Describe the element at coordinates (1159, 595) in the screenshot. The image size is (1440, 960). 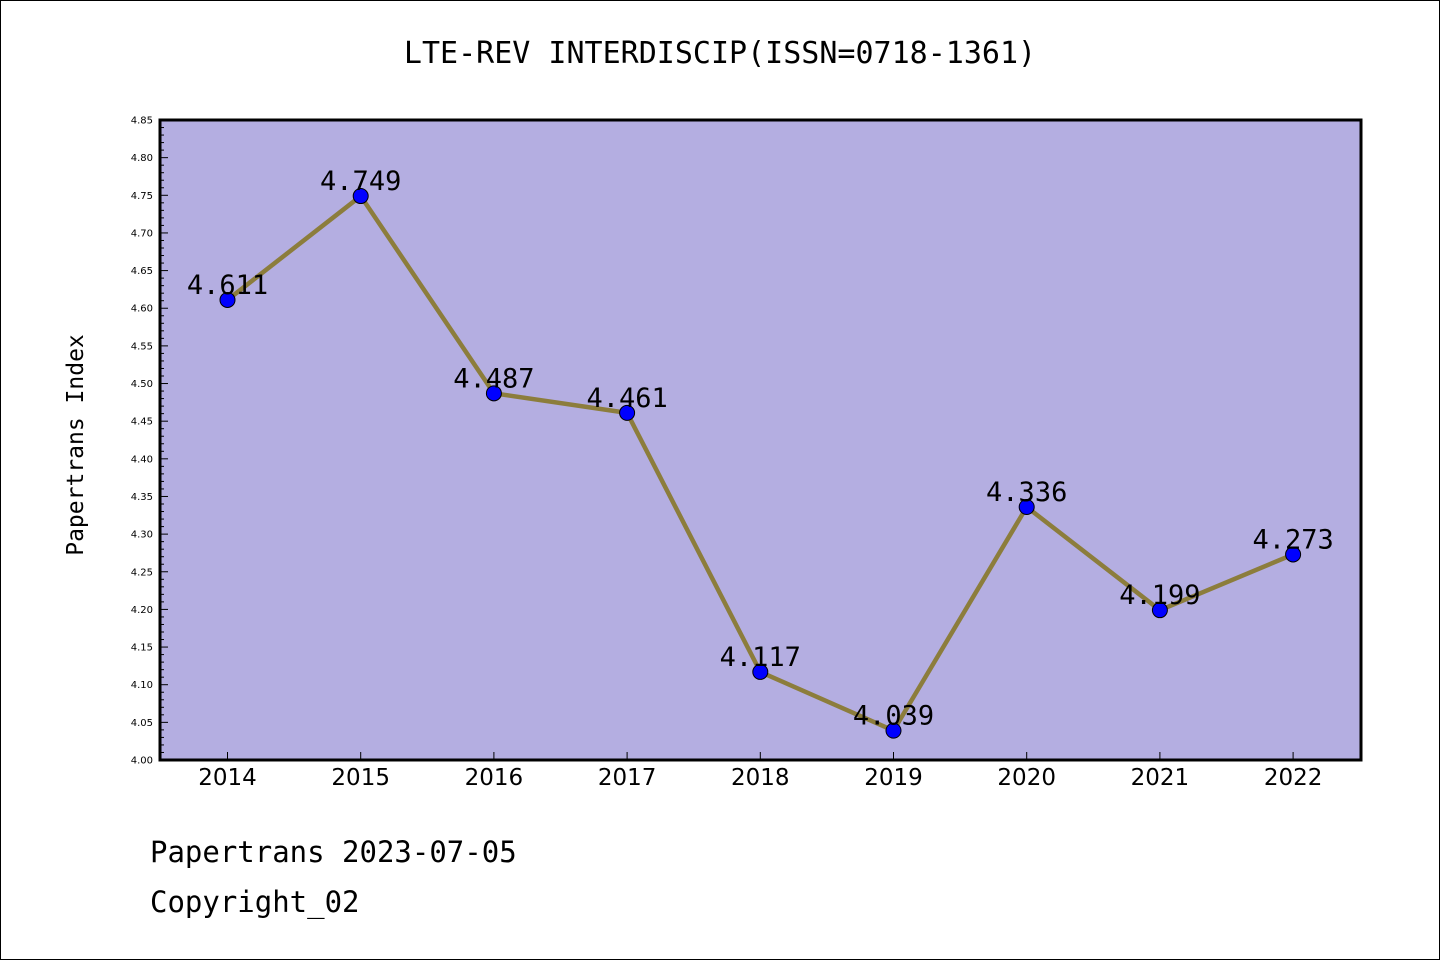
I see `data-label: 4.199` at that location.